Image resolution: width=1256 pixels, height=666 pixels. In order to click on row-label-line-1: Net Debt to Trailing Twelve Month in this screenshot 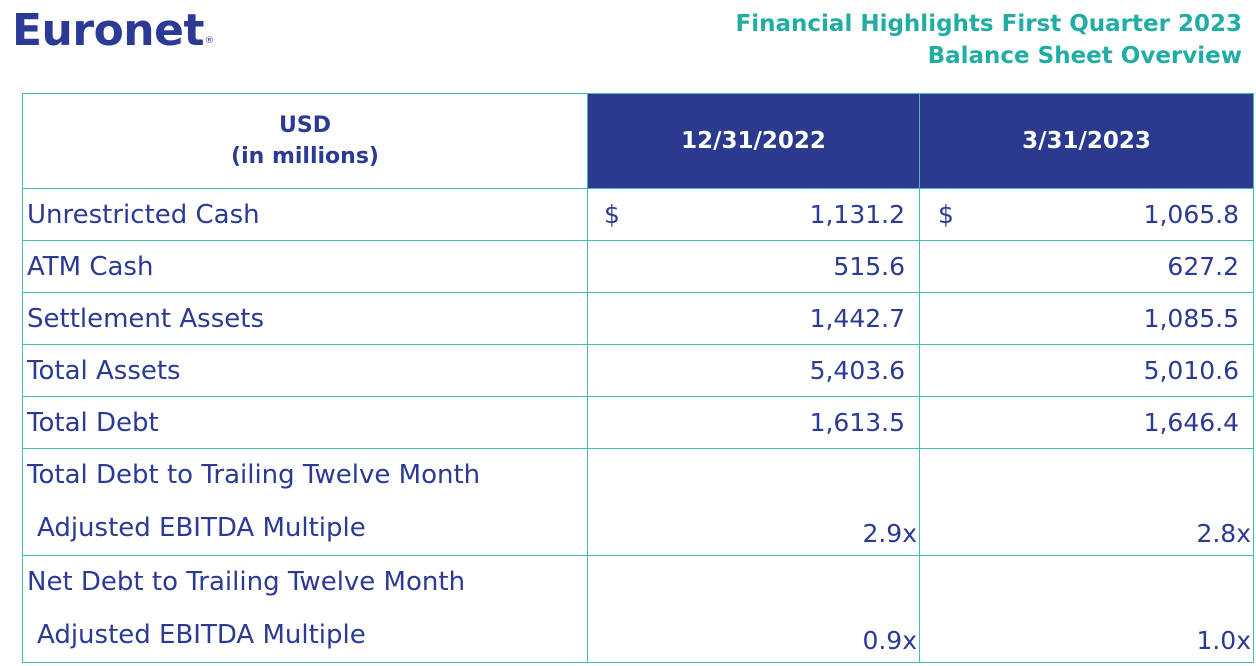, I will do `click(246, 582)`.